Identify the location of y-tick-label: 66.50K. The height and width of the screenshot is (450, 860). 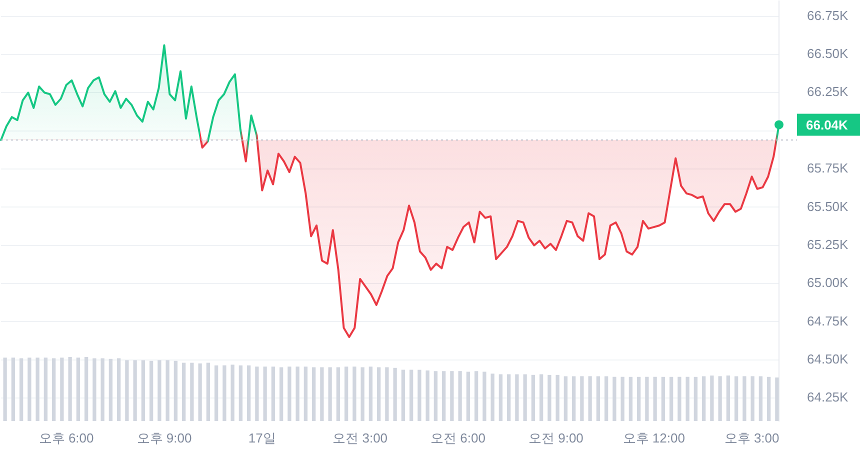
(828, 54).